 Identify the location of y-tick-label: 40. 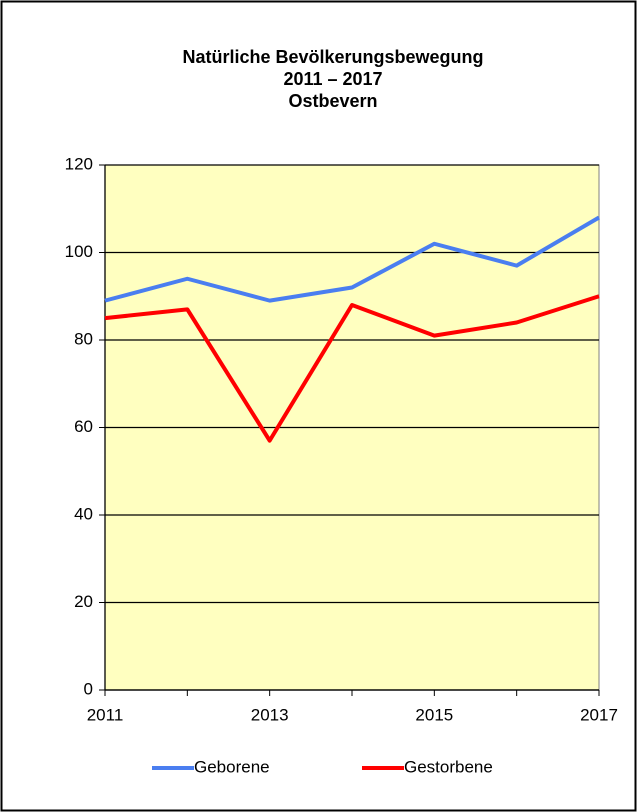
(83, 513).